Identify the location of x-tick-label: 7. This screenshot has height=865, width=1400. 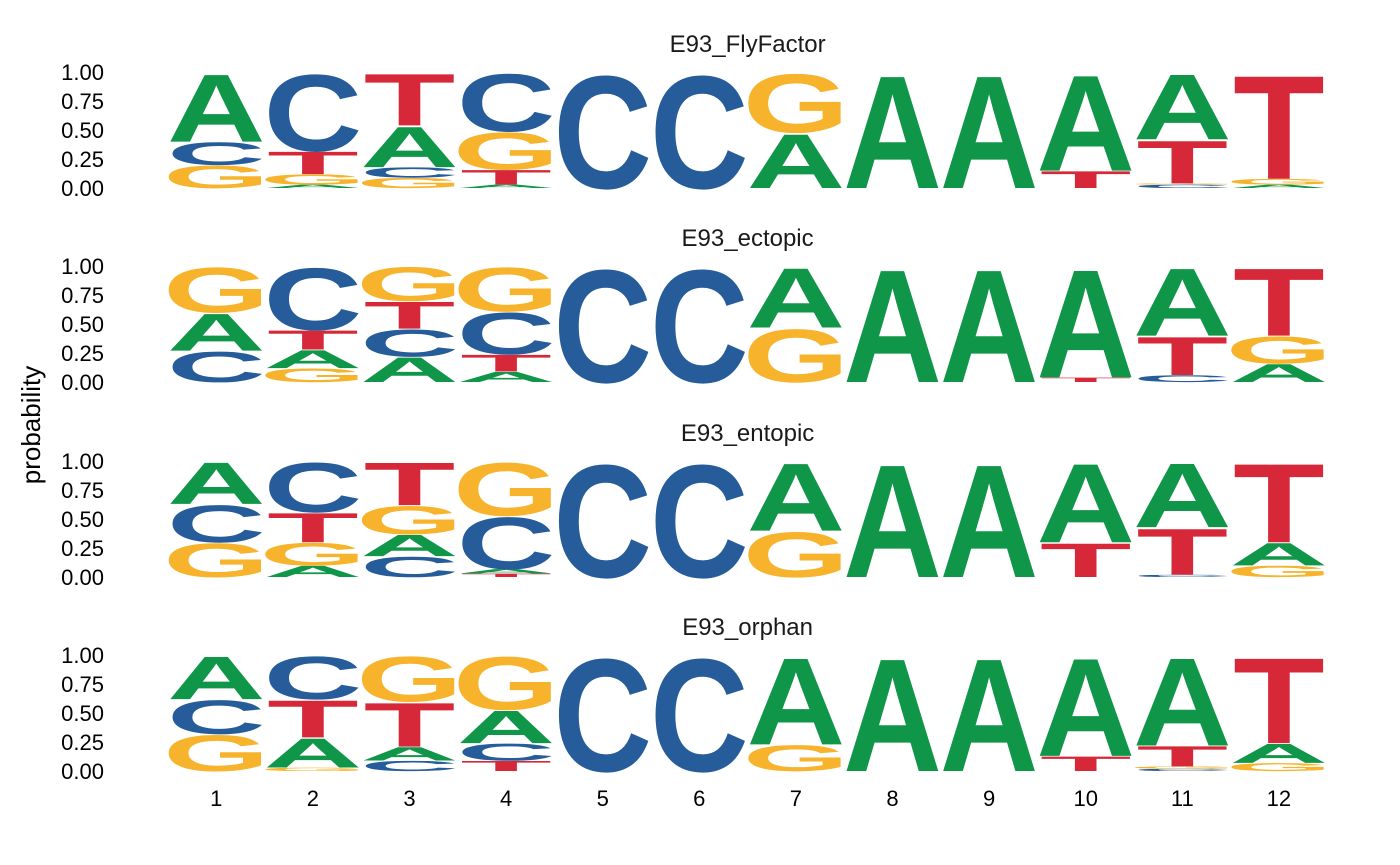
(796, 798).